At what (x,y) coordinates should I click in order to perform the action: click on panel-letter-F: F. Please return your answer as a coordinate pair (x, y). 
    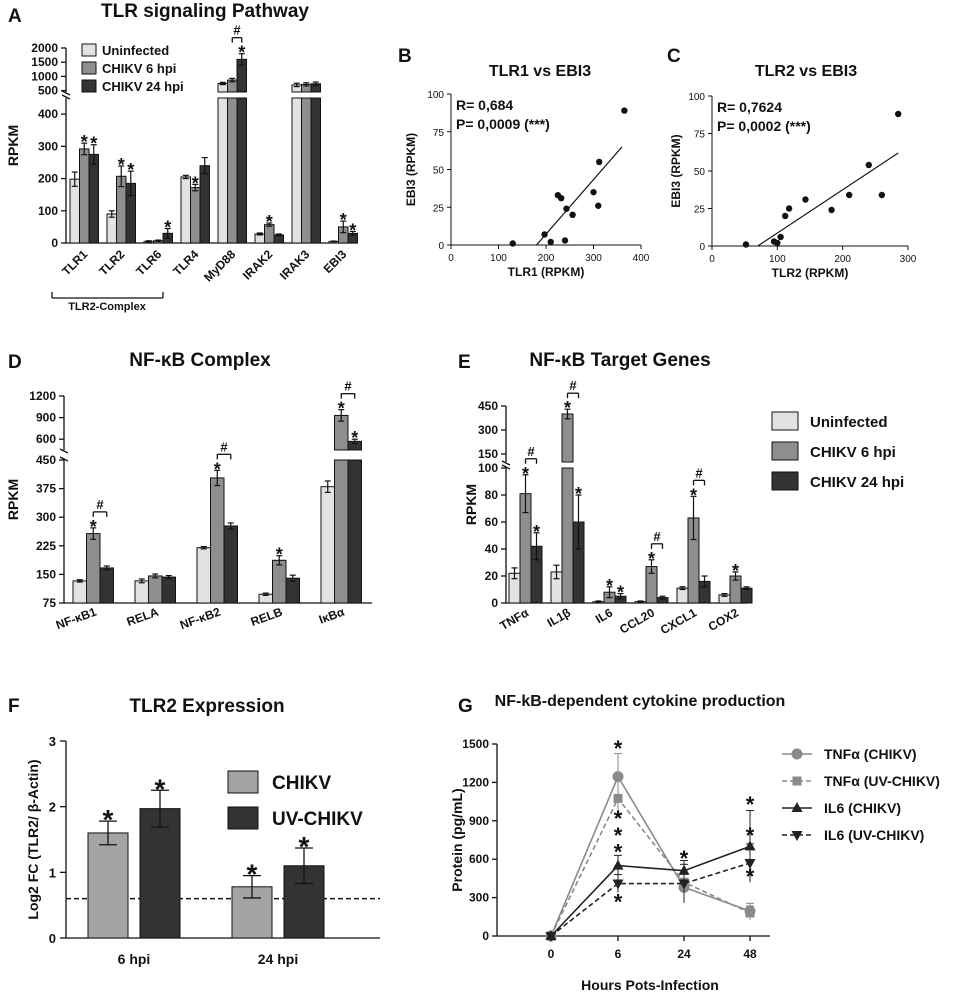
    Looking at the image, I should click on (14, 706).